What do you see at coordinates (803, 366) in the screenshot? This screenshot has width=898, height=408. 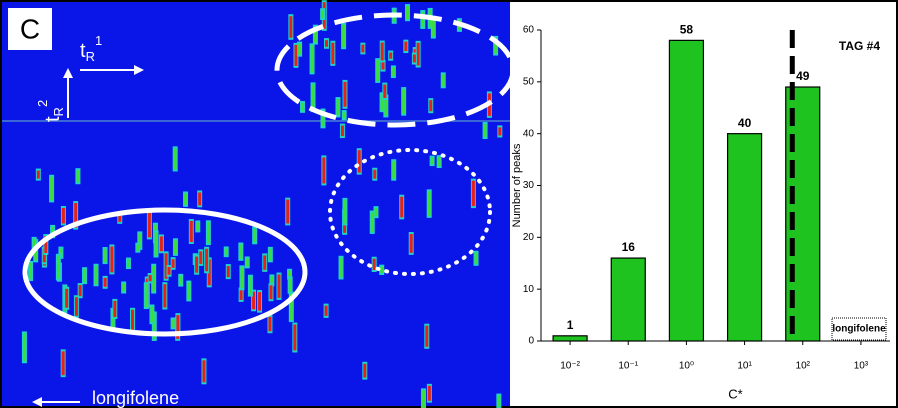 I see `x-tick-label: 10²` at bounding box center [803, 366].